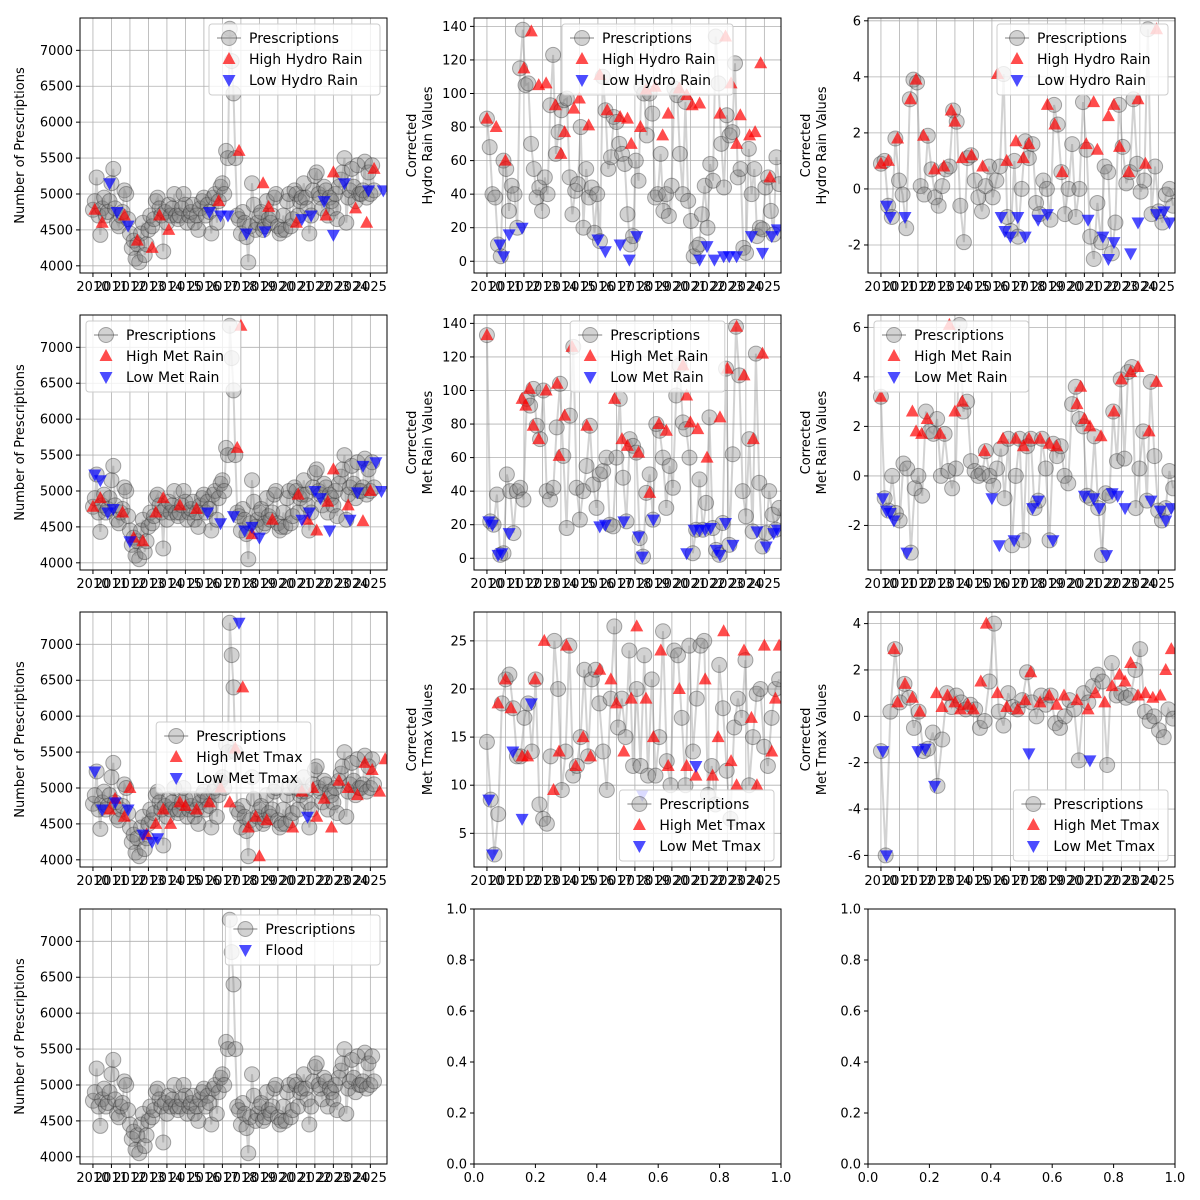 Image resolution: width=1200 pixels, height=1200 pixels. I want to click on y-axis-label: Hydro Rain Values, so click(822, 145).